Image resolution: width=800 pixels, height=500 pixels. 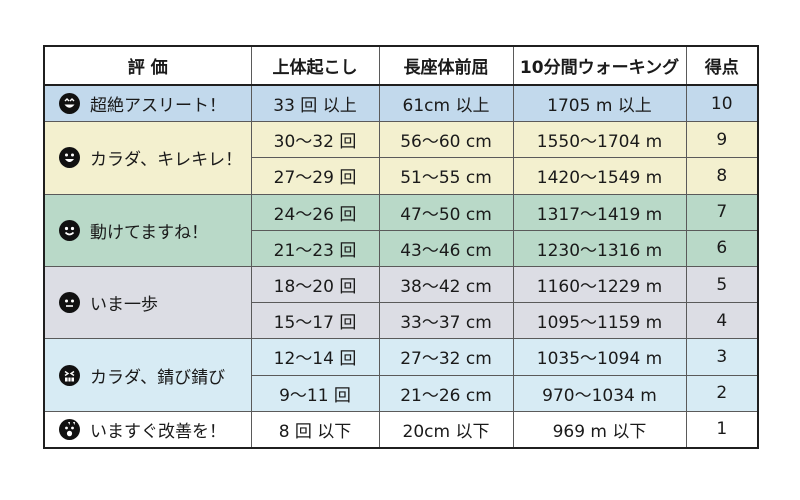 What do you see at coordinates (446, 176) in the screenshot?
I see `reach-cell: 51～55 cm` at bounding box center [446, 176].